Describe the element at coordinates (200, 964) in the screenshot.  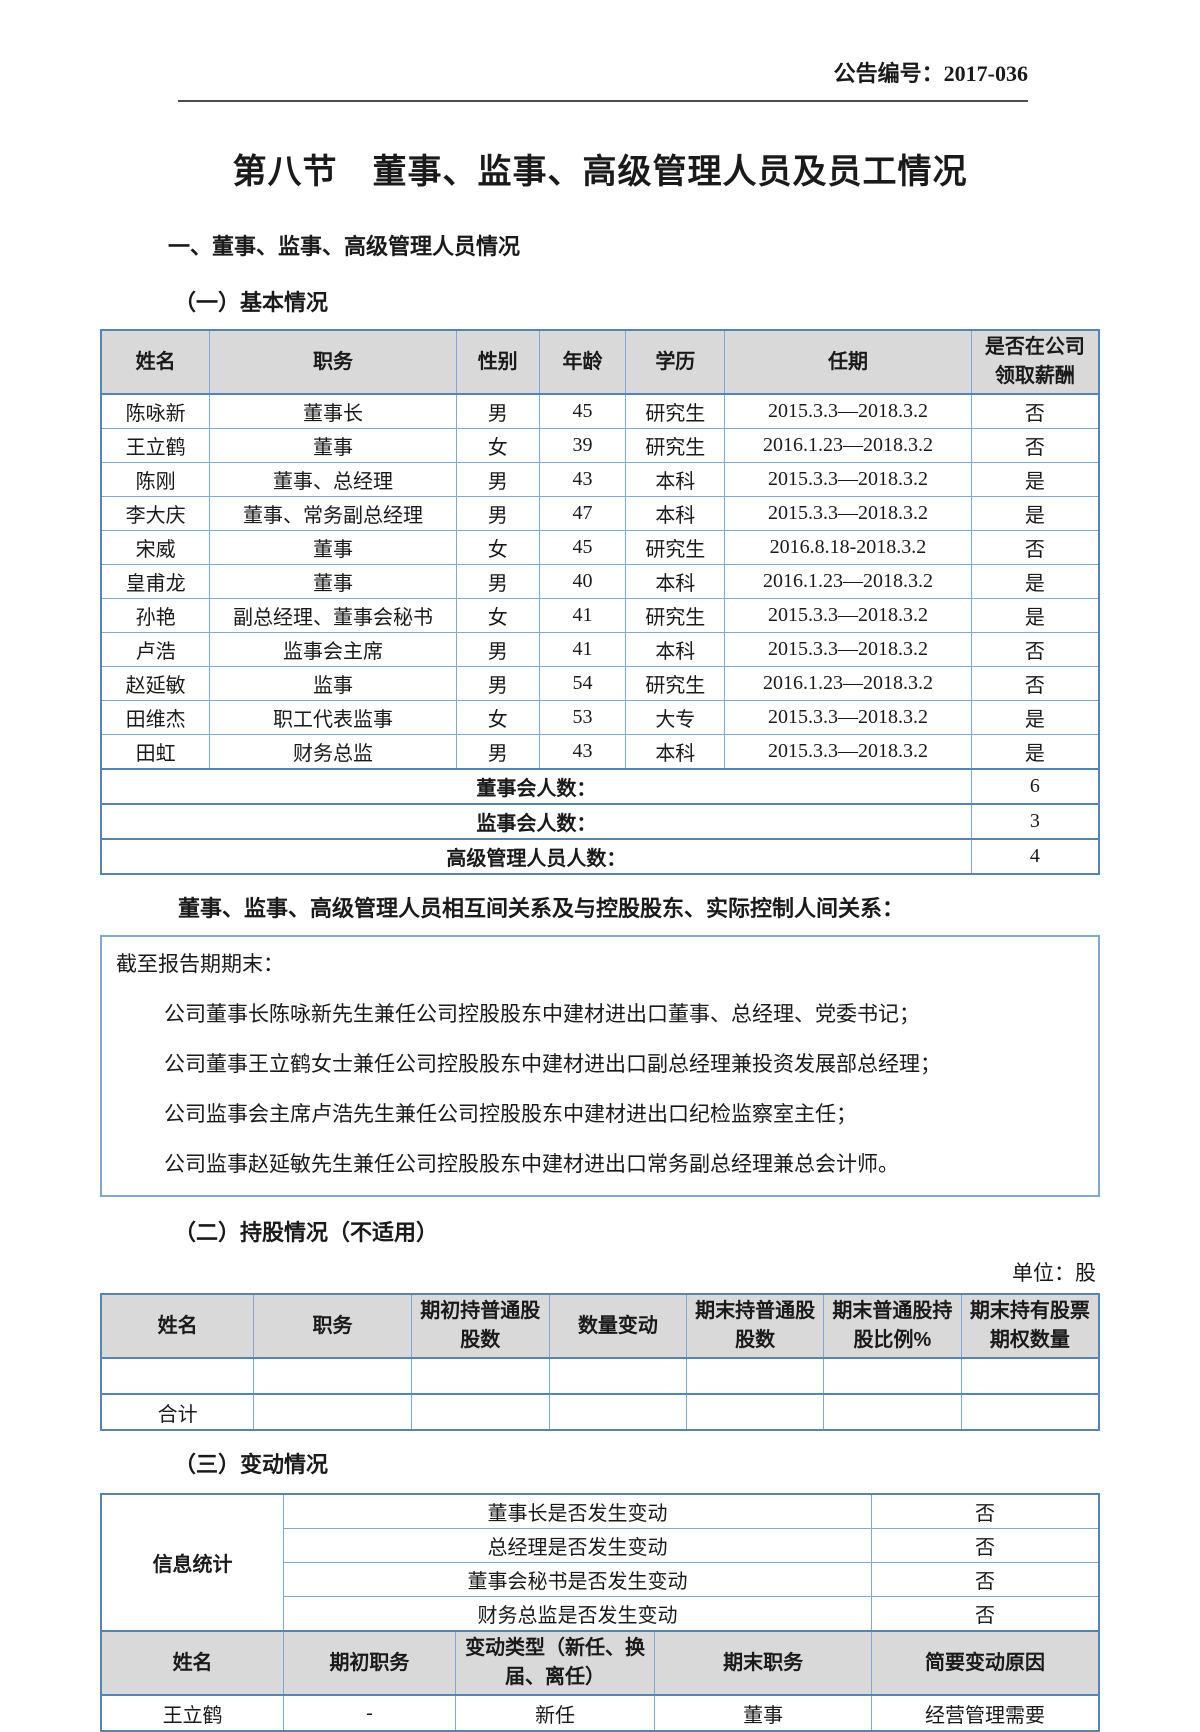
I see `relations-intro: 截至报告期期末：` at that location.